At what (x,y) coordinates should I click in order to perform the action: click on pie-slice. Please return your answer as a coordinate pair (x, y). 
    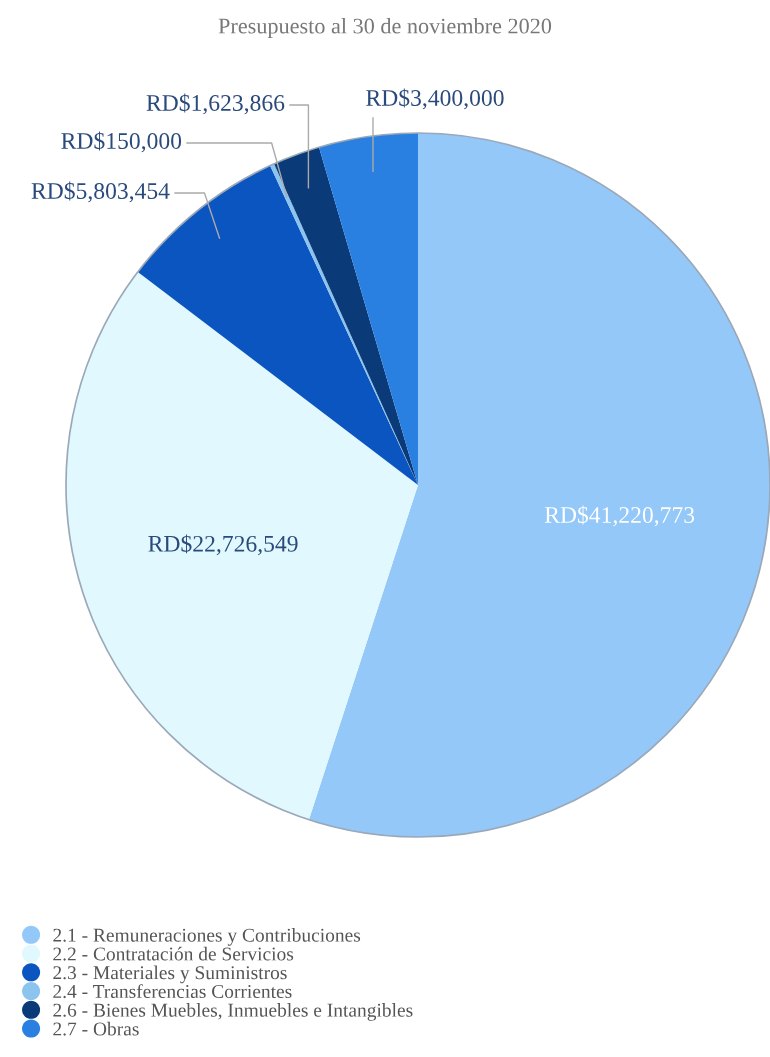
    Looking at the image, I should click on (368, 309).